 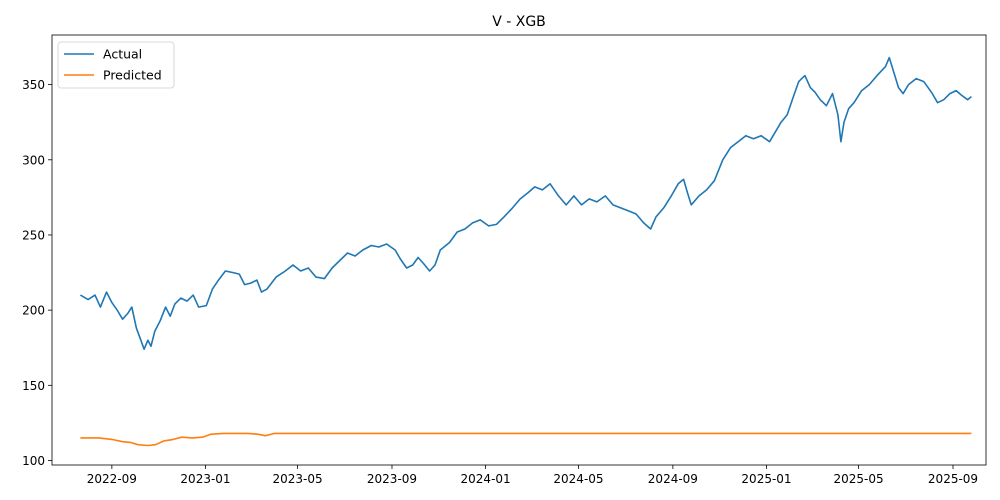 What do you see at coordinates (526, 439) in the screenshot?
I see `series-line-predicted` at bounding box center [526, 439].